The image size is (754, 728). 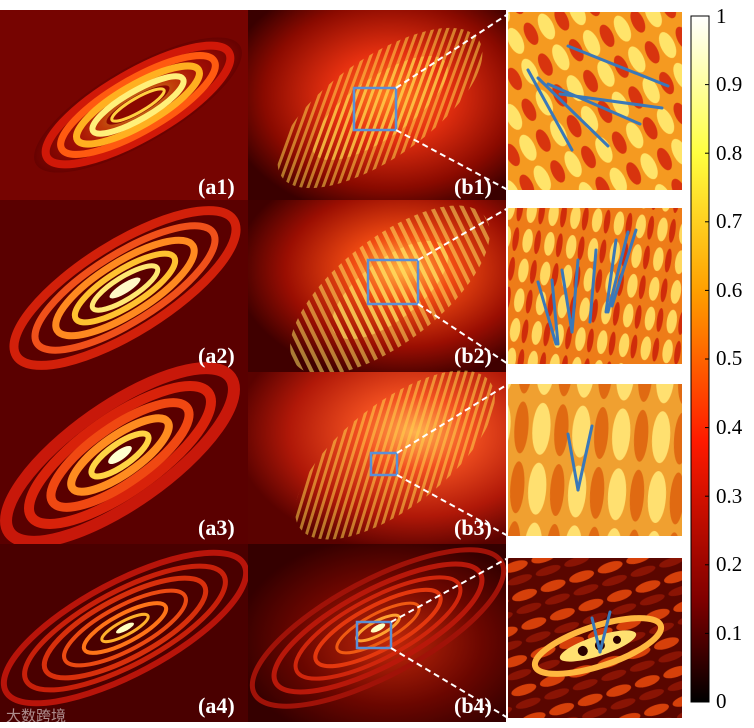 I want to click on panel-label-b1: (b1), so click(x=473, y=186).